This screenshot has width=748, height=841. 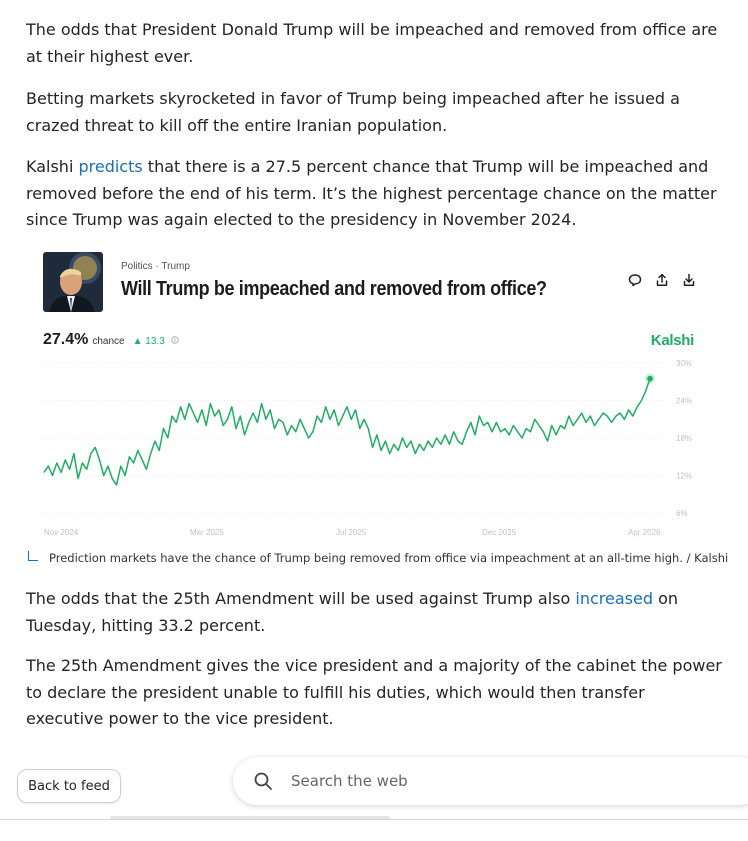 I want to click on x-tick-label: Dec 2025, so click(x=499, y=532).